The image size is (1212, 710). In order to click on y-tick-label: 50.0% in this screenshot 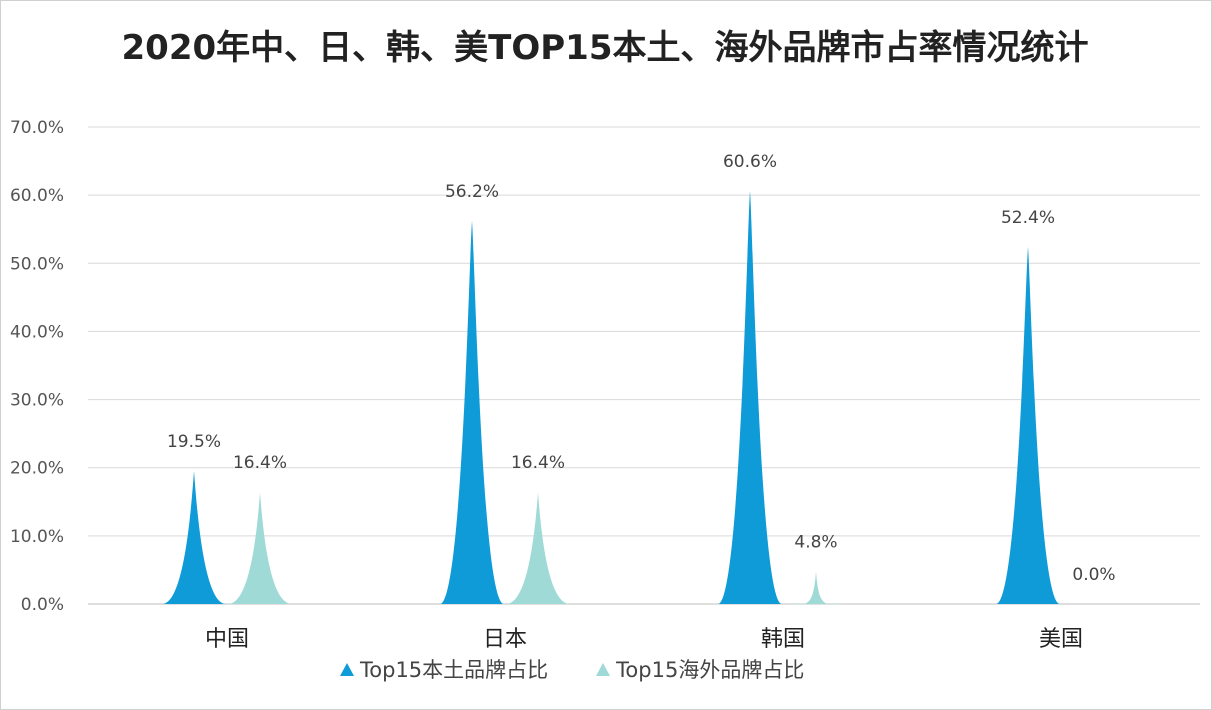, I will do `click(37, 264)`.